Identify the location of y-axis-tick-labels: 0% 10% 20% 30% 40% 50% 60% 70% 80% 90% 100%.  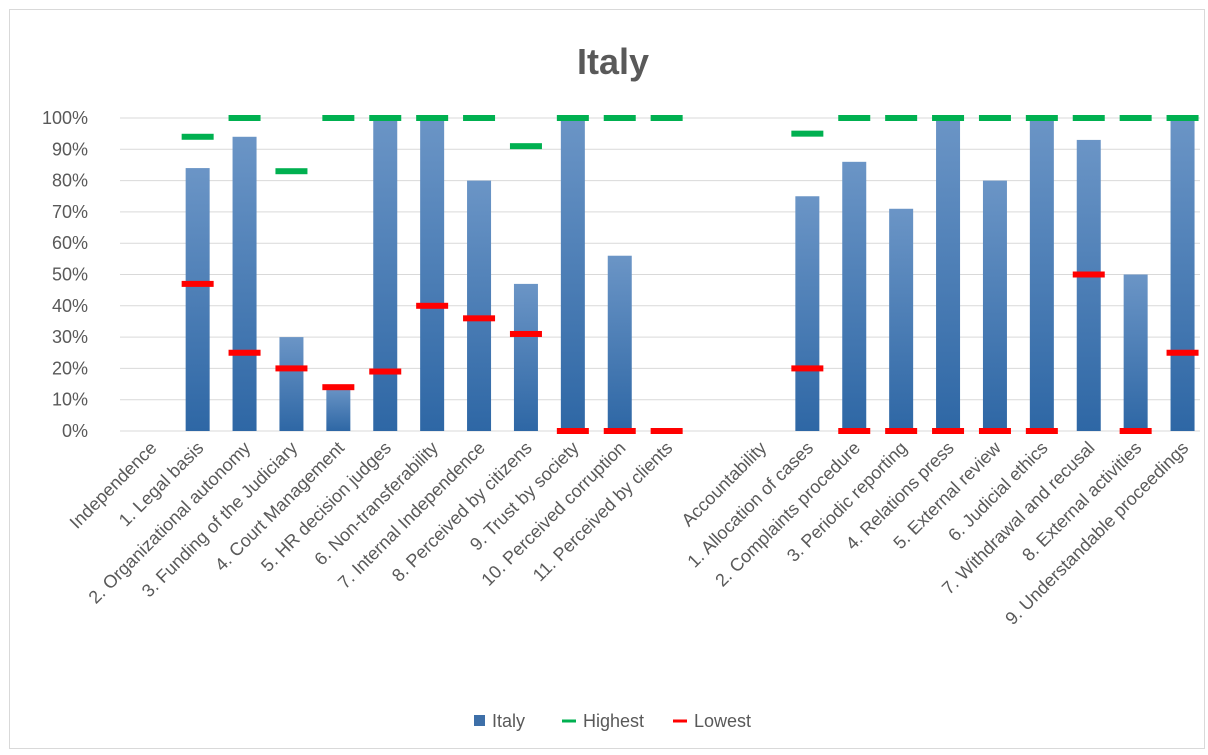
(65, 274).